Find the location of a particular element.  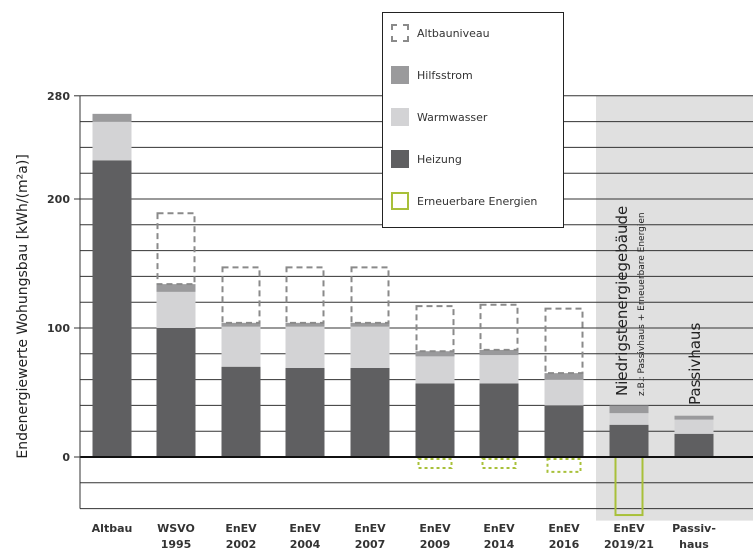

legend-item-altbauniveau: Altbauniveau is located at coordinates (440, 33).